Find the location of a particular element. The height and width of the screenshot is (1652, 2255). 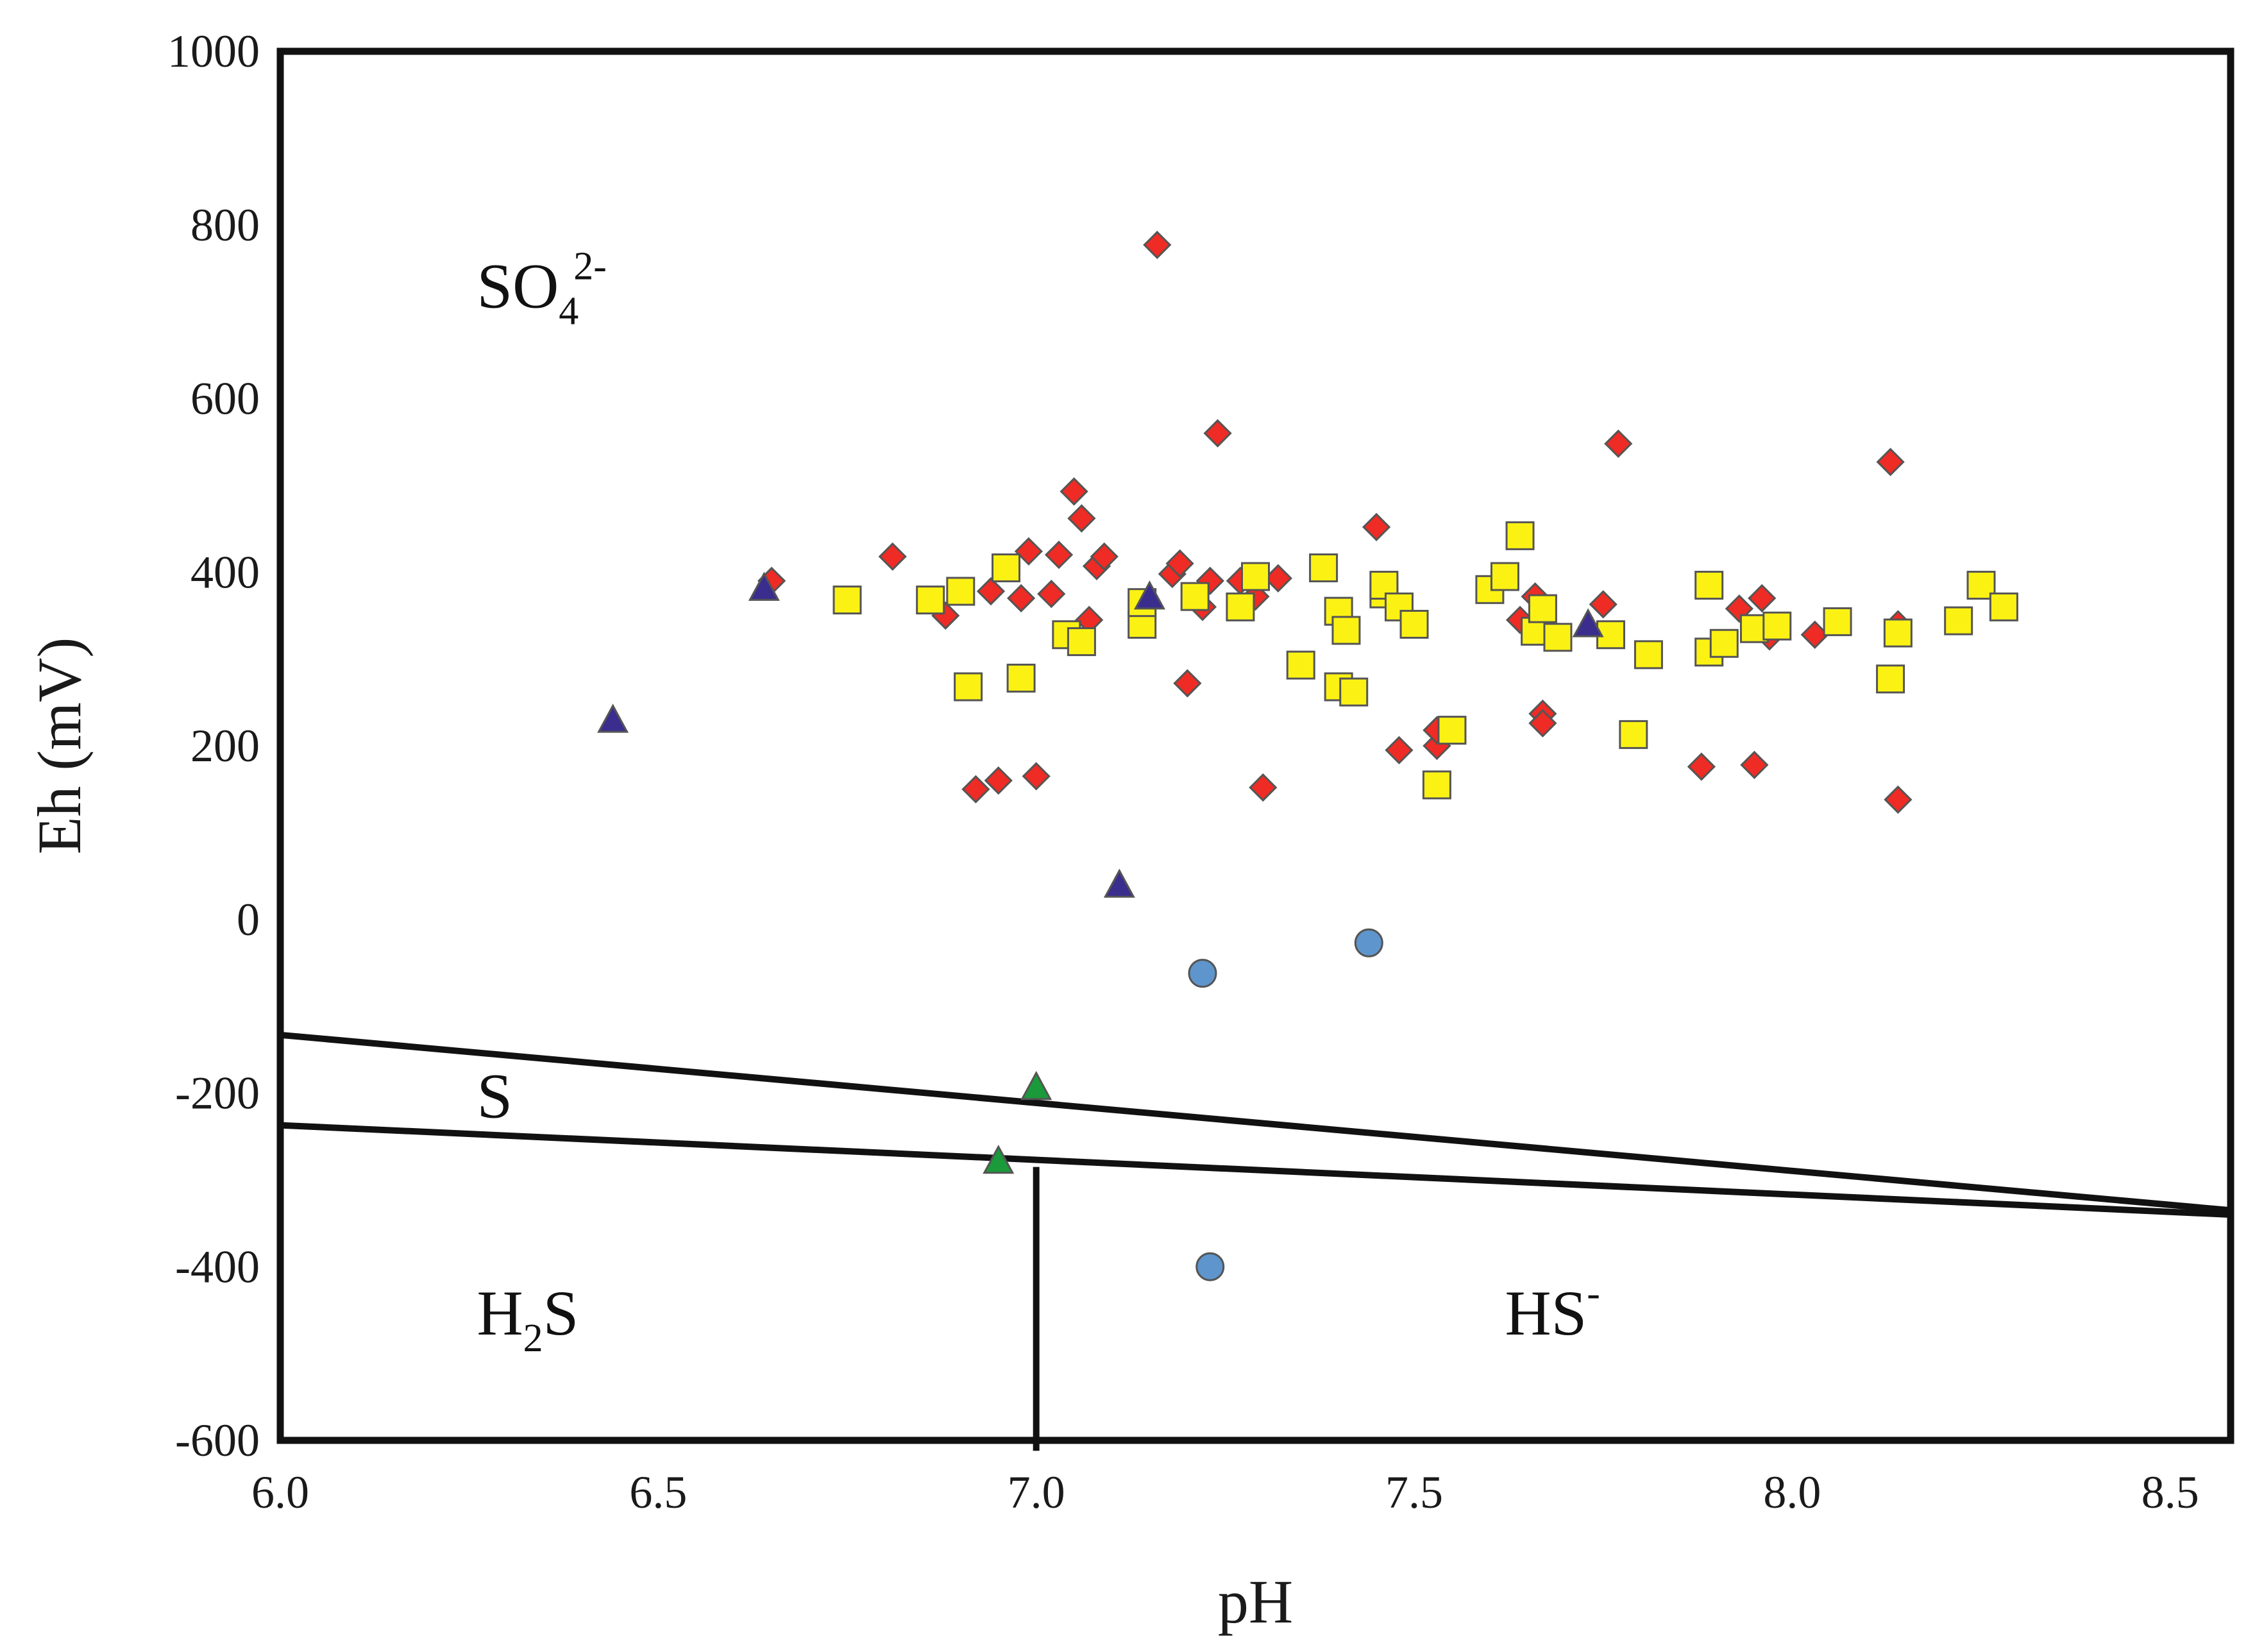

x-tick-label: 6.0 is located at coordinates (280, 1492).